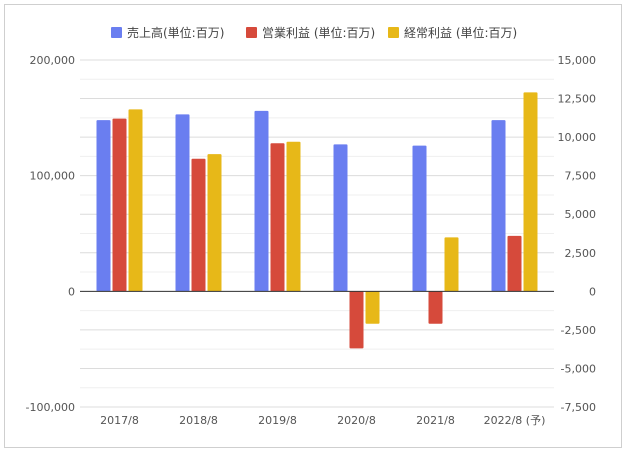  Describe the element at coordinates (277, 420) in the screenshot. I see `category-label: 2019/8` at that location.